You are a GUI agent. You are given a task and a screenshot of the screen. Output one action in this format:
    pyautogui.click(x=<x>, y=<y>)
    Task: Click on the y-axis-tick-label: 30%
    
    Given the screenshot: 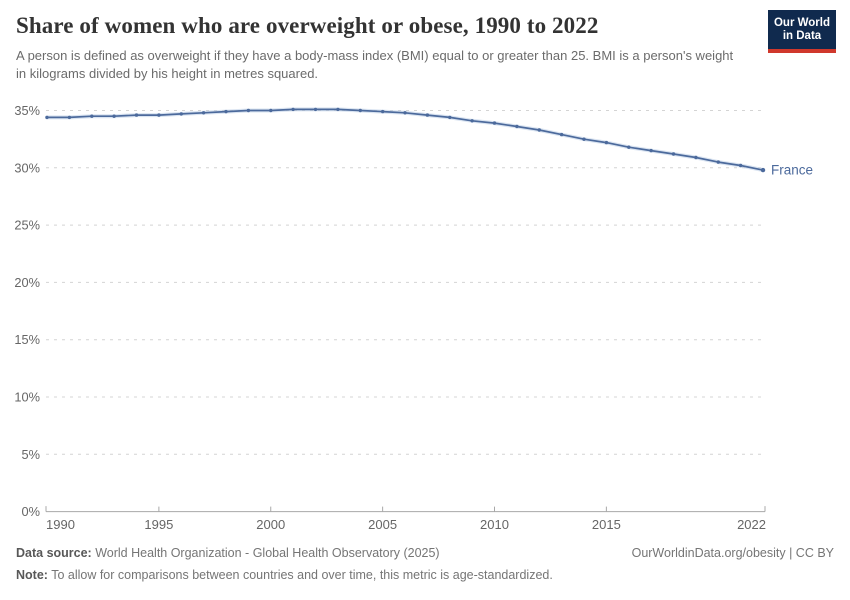 What is the action you would take?
    pyautogui.click(x=27, y=167)
    